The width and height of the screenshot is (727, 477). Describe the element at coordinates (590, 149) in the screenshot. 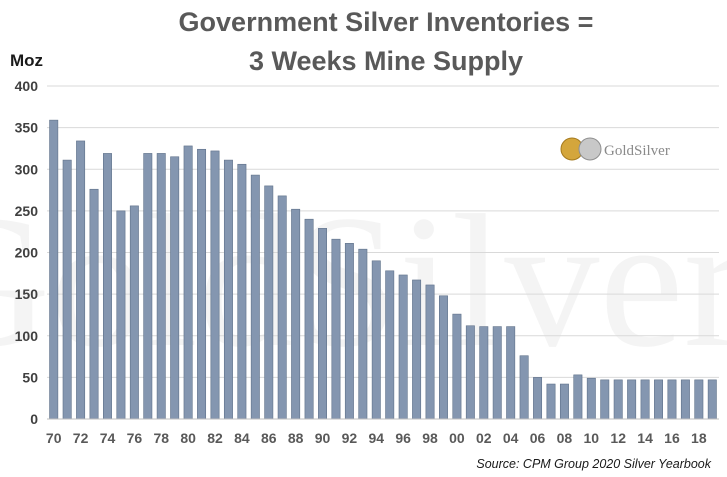

I see `silver-coin-icon` at that location.